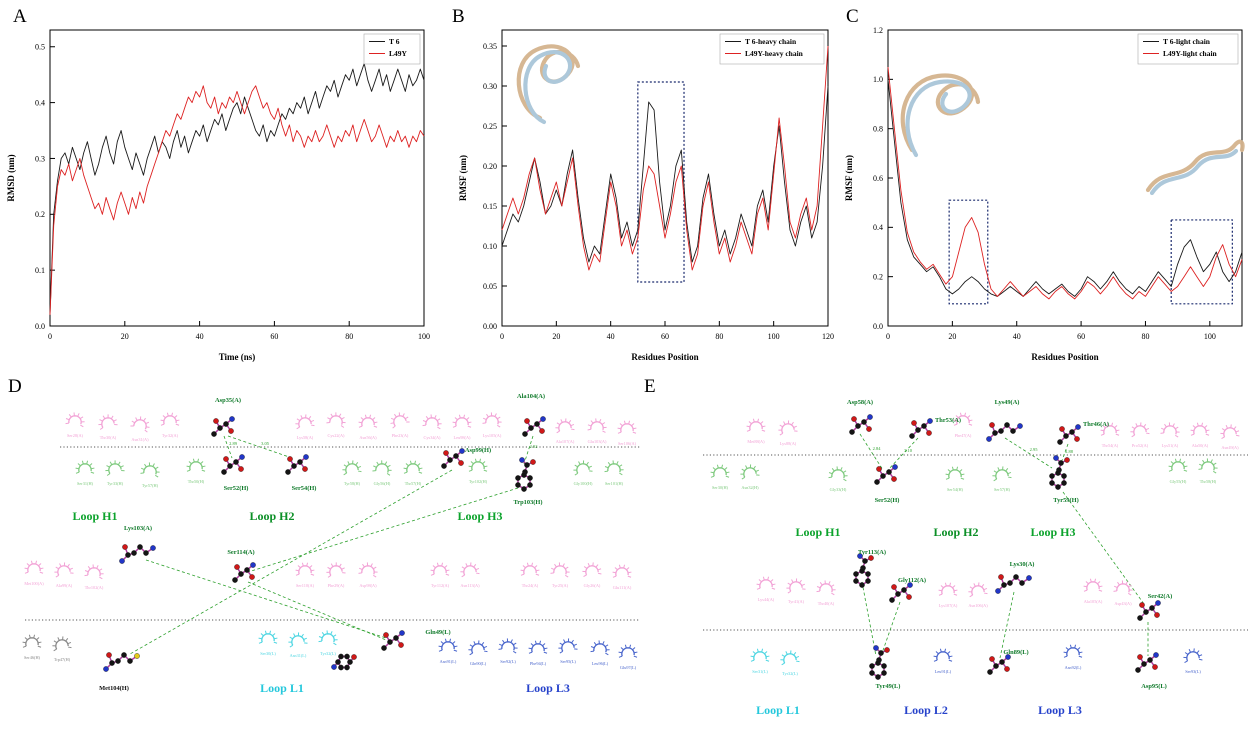  Describe the element at coordinates (282, 688) in the screenshot. I see `svg-text: Loop L1` at that location.